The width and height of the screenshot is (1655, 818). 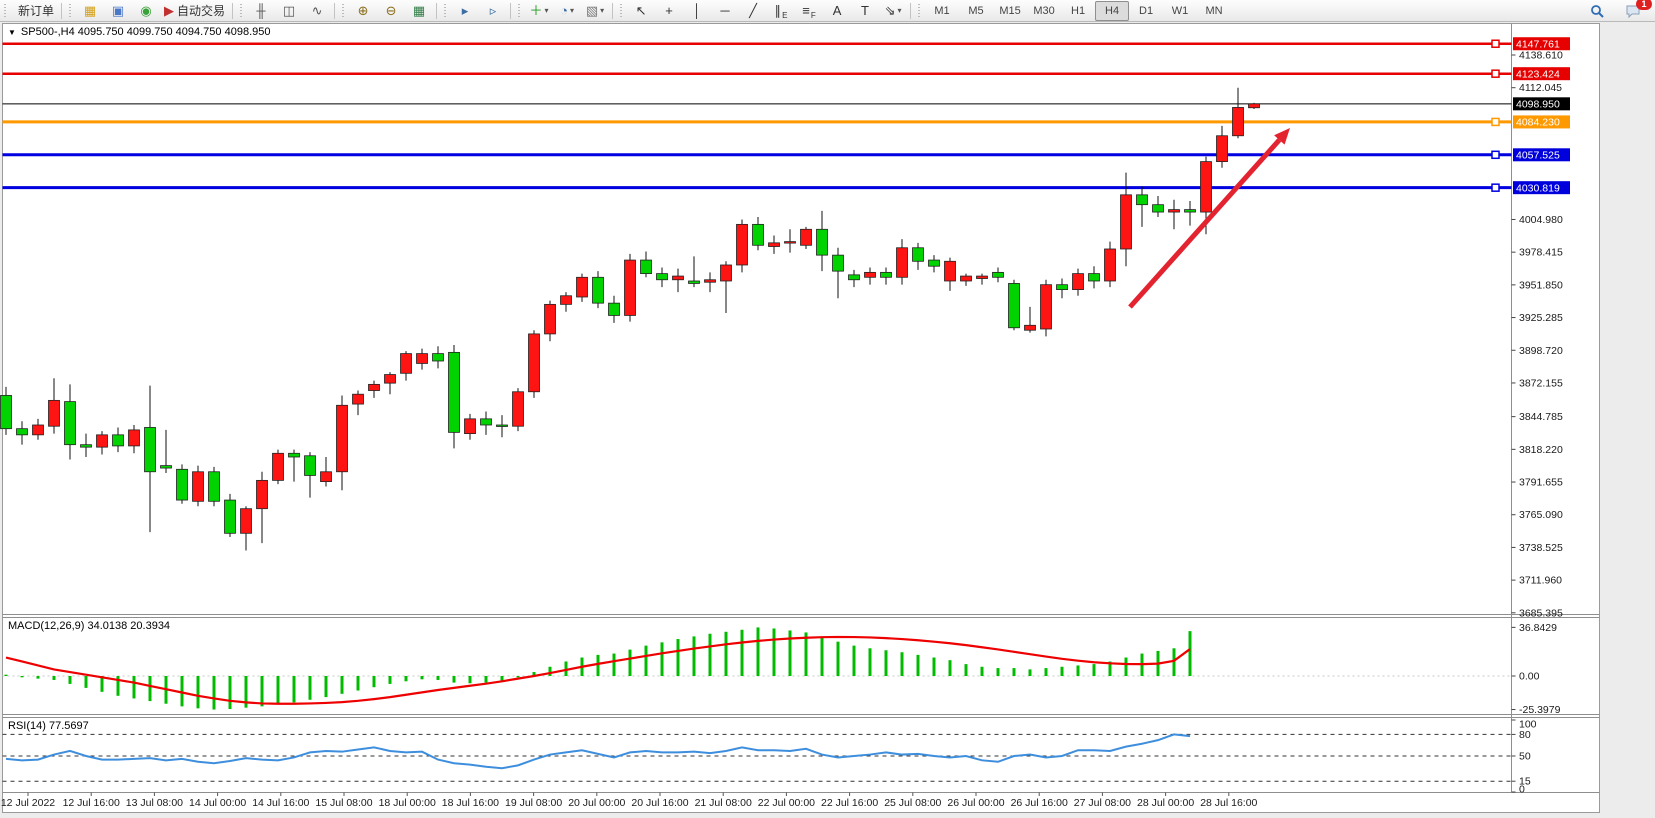 I want to click on notification-badge: 1, so click(x=1644, y=5).